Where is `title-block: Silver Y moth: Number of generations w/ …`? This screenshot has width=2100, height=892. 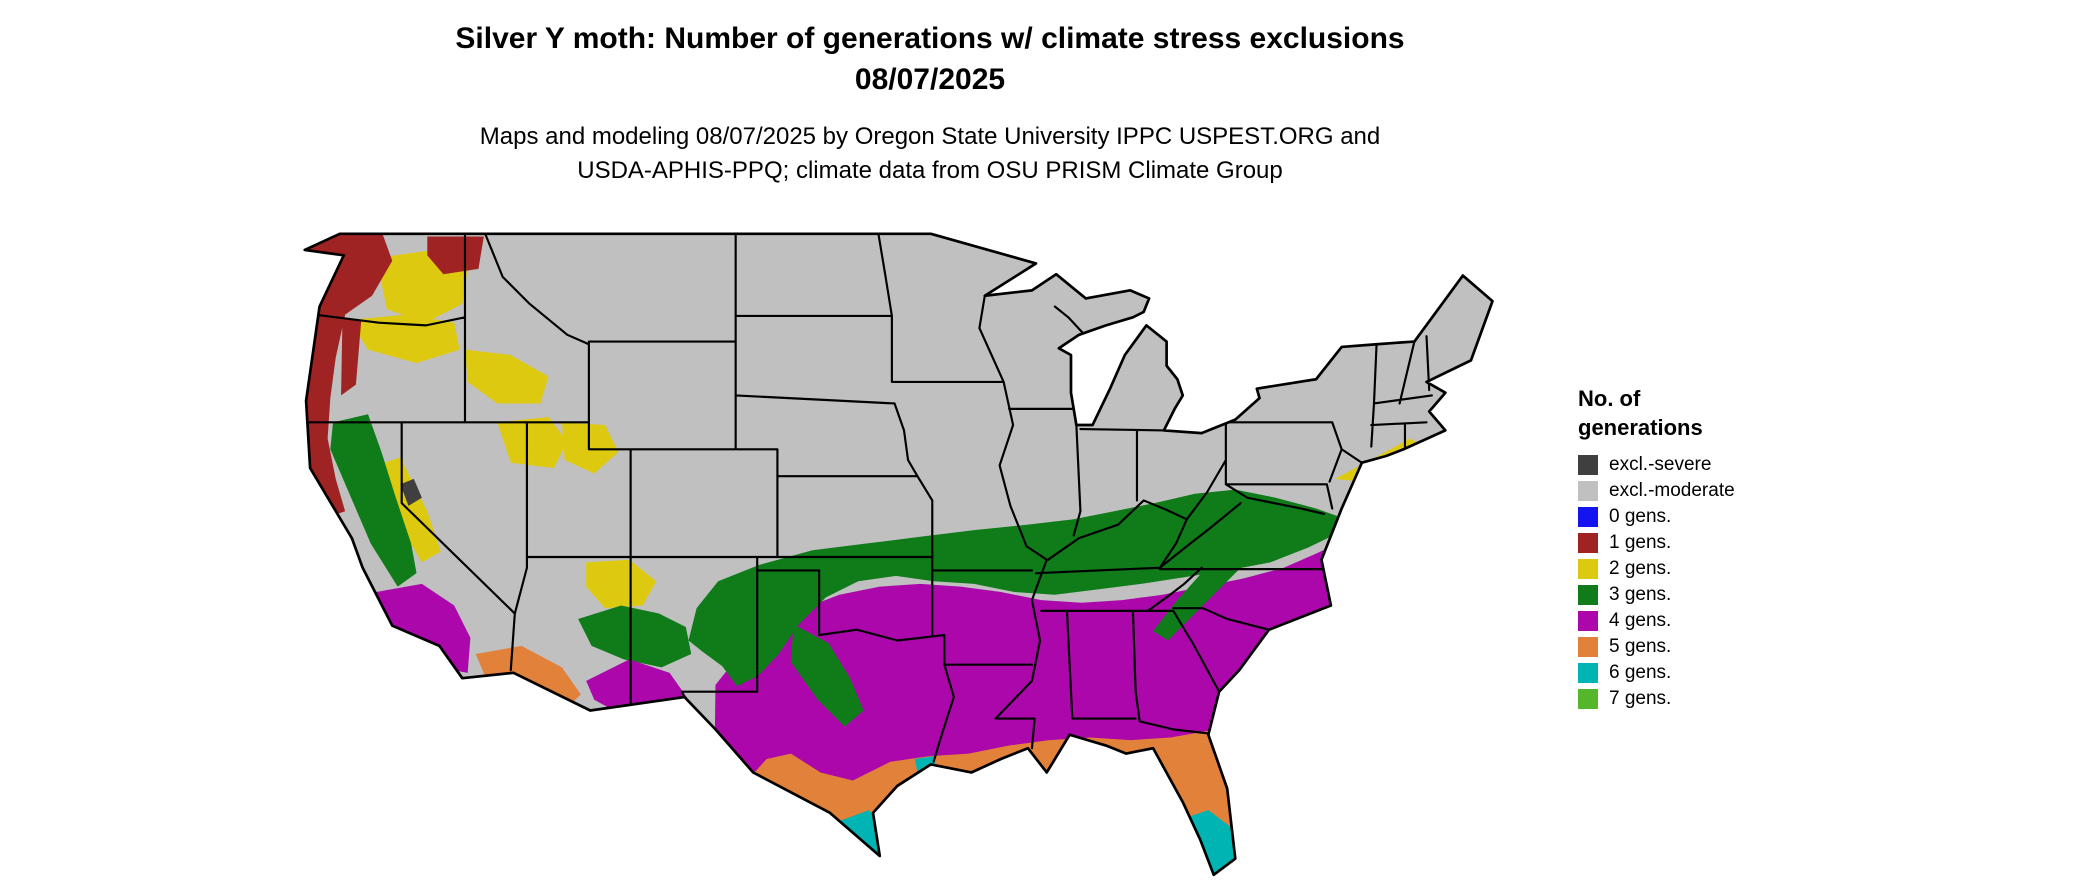
title-block: Silver Y moth: Number of generations w/ … is located at coordinates (930, 59).